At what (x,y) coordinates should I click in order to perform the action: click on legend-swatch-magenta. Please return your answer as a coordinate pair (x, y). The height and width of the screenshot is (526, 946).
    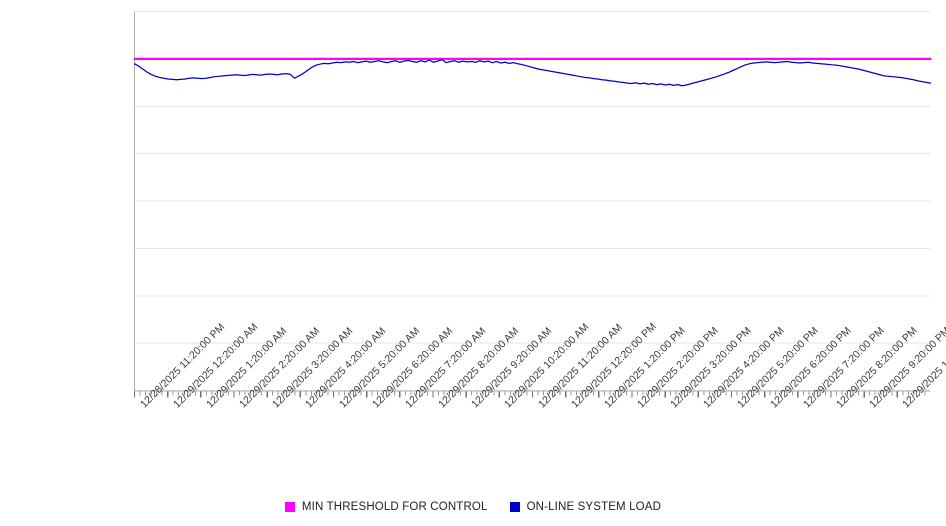
    Looking at the image, I should click on (289, 507).